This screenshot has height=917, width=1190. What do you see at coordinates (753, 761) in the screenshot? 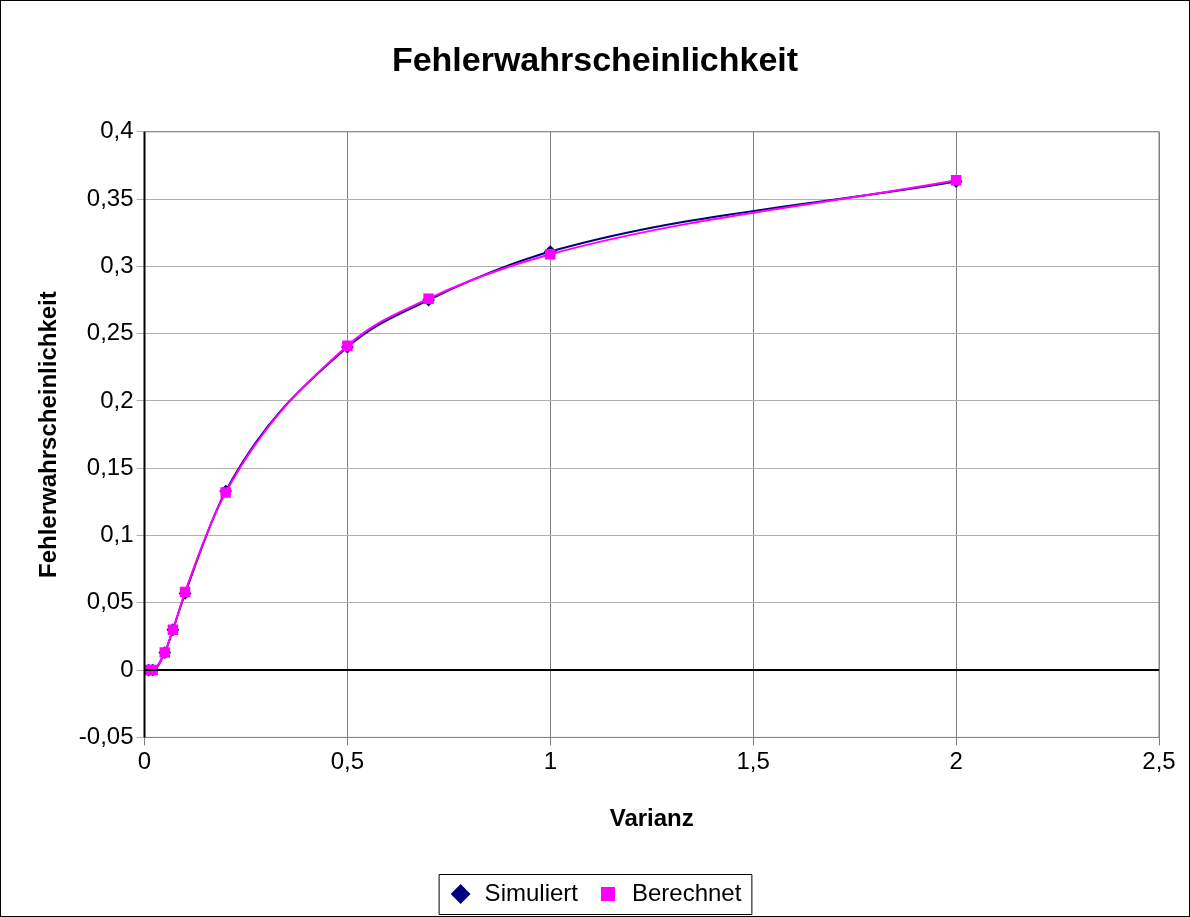
I see `x-tick-label: 1,5` at bounding box center [753, 761].